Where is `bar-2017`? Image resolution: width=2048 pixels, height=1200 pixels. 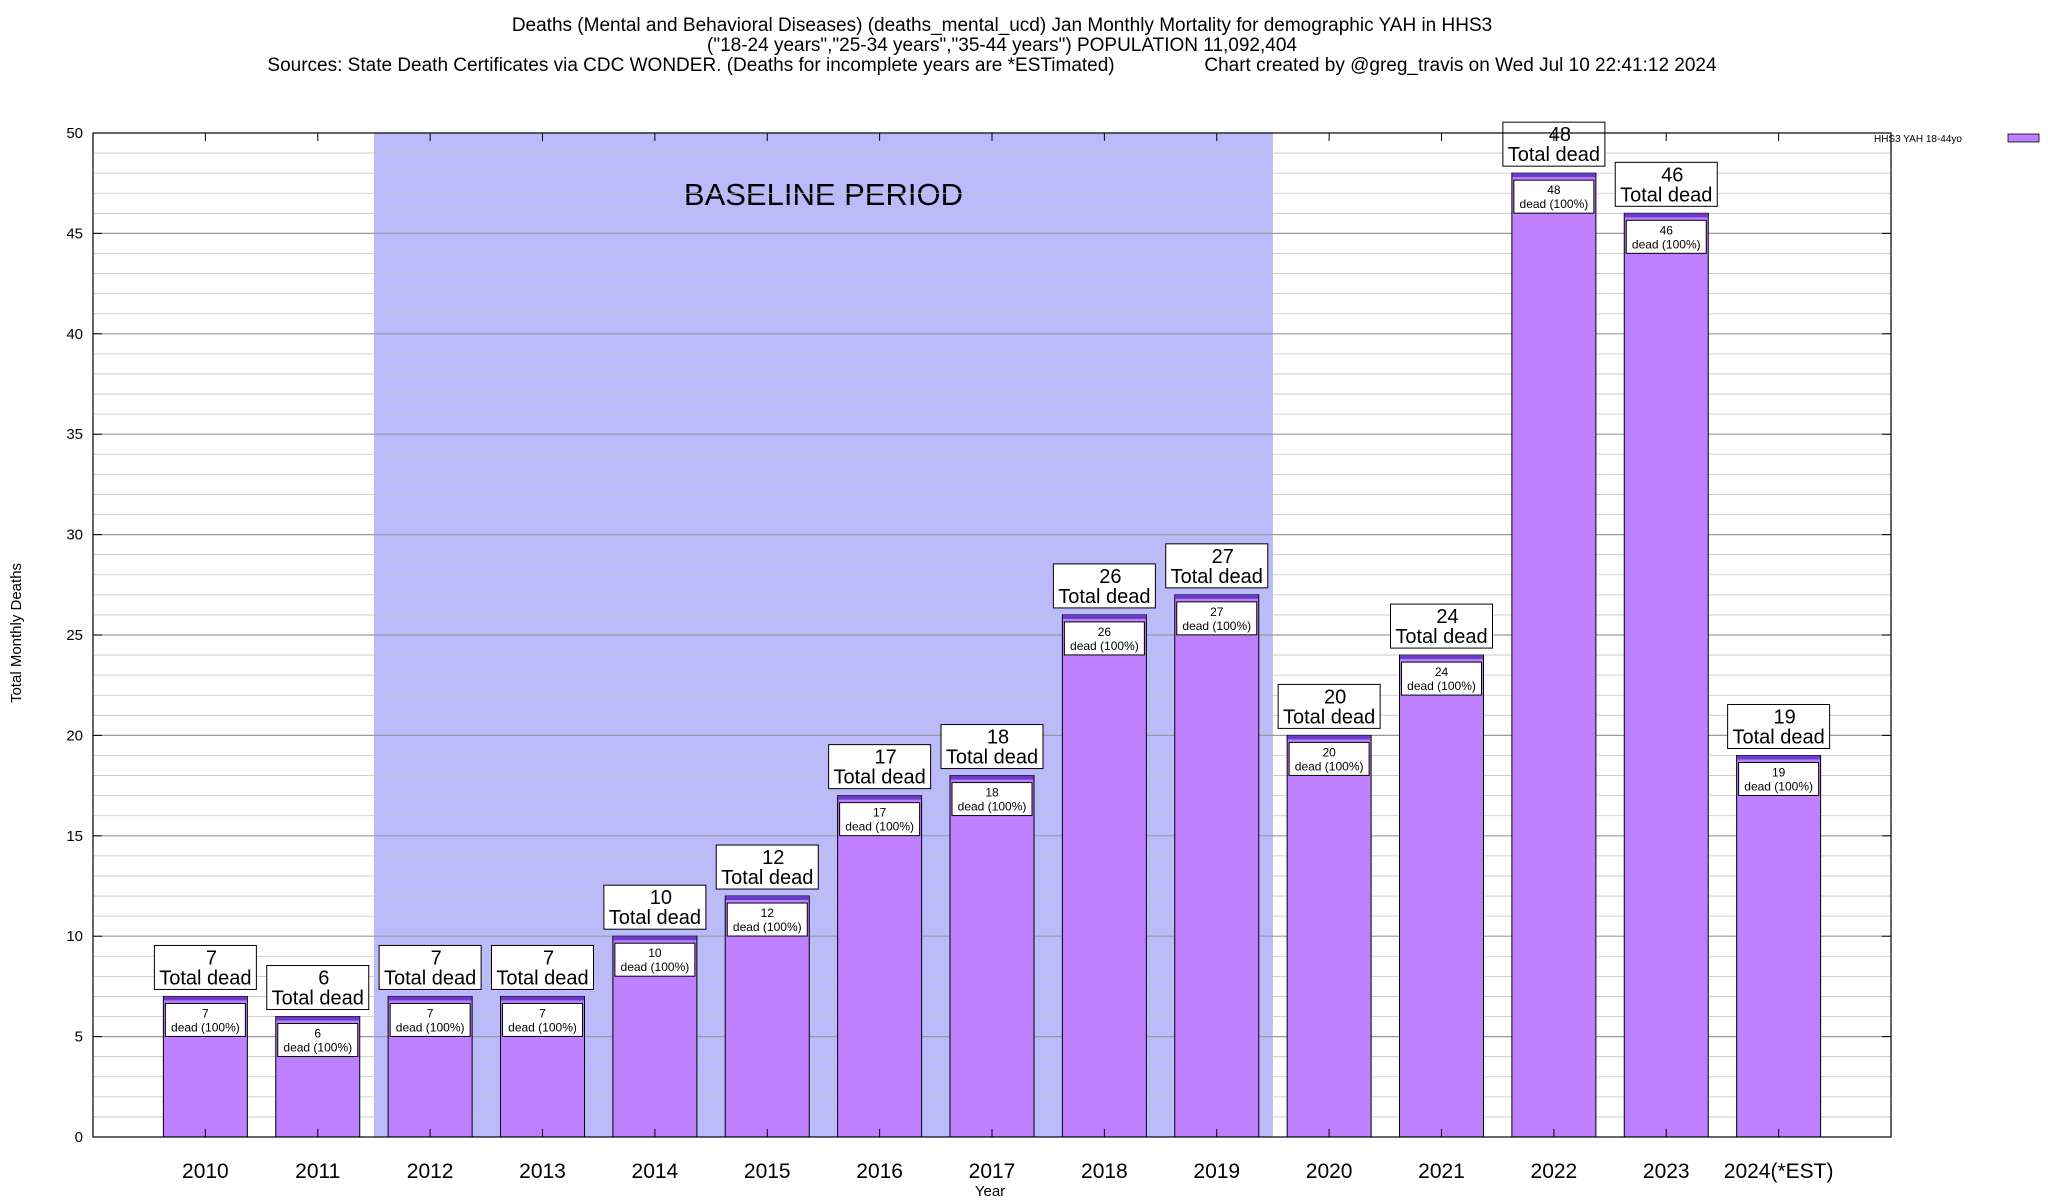 bar-2017 is located at coordinates (992, 956).